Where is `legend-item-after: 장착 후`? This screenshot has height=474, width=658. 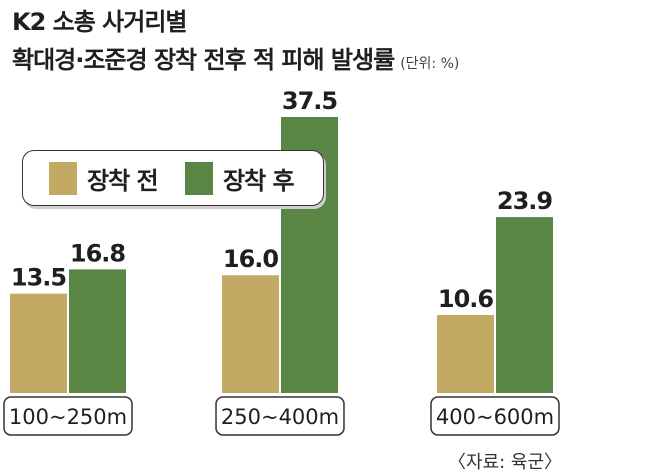 legend-item-after: 장착 후 is located at coordinates (240, 178).